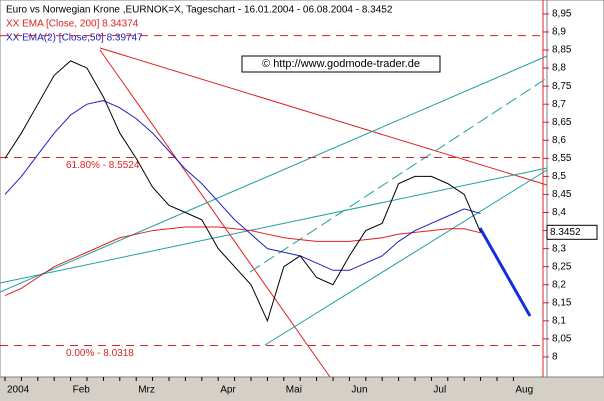 The height and width of the screenshot is (401, 604). Describe the element at coordinates (559, 68) in the screenshot. I see `y-tick-label: 8,8` at that location.